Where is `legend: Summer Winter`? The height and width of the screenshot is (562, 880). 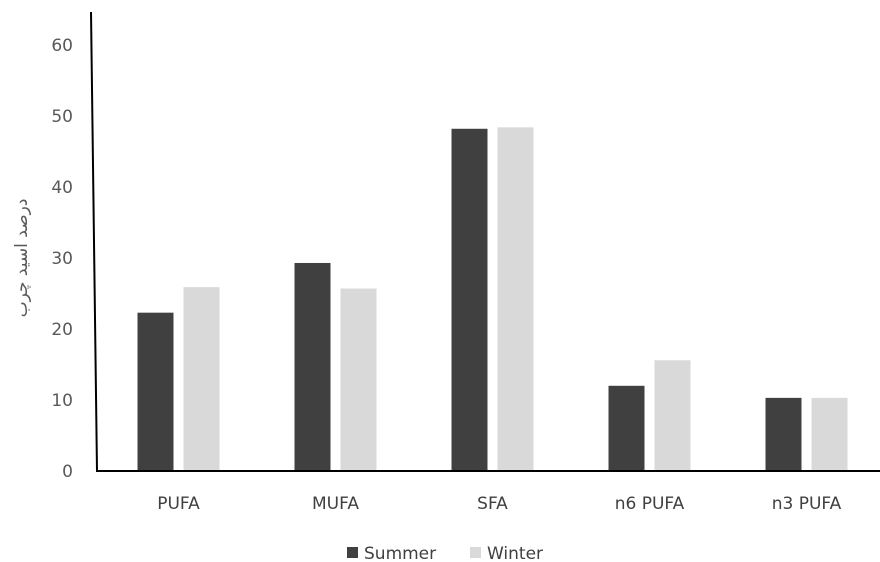
legend: Summer Winter is located at coordinates (445, 553).